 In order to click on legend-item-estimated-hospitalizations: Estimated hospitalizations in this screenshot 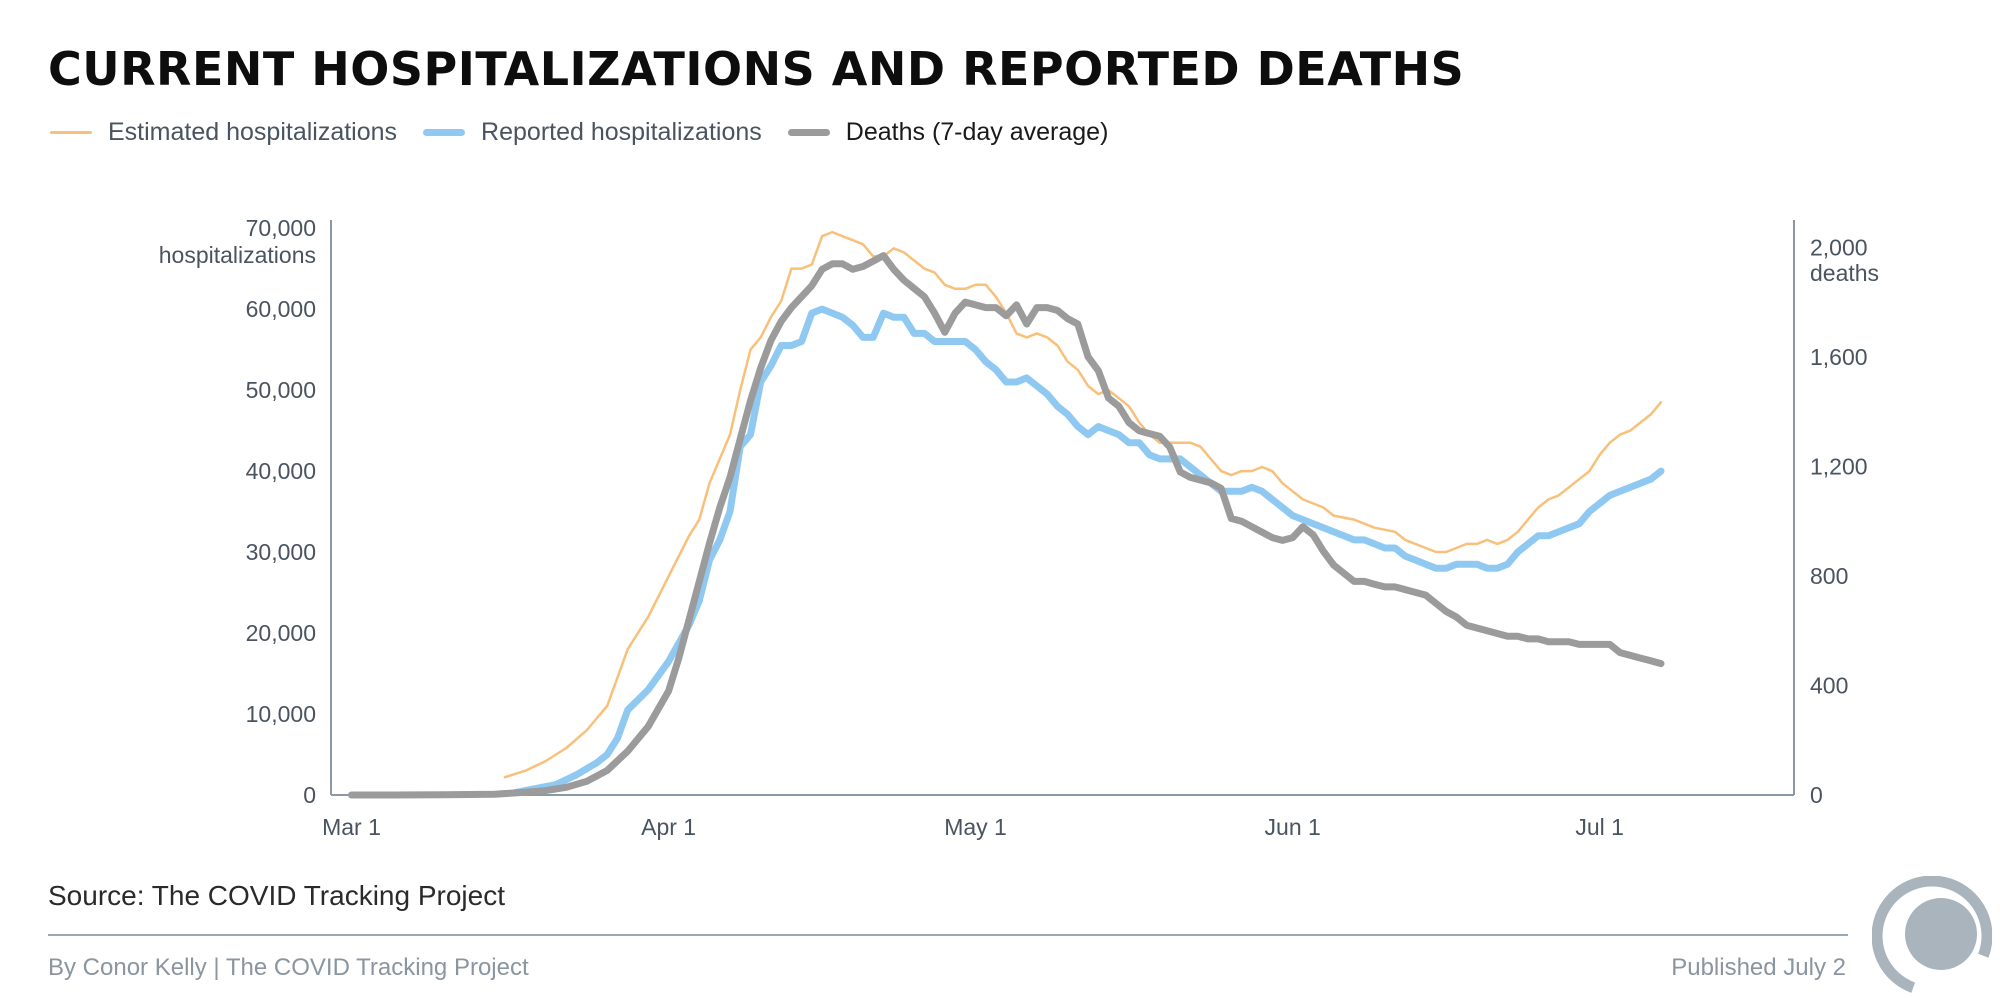, I will do `click(223, 132)`.